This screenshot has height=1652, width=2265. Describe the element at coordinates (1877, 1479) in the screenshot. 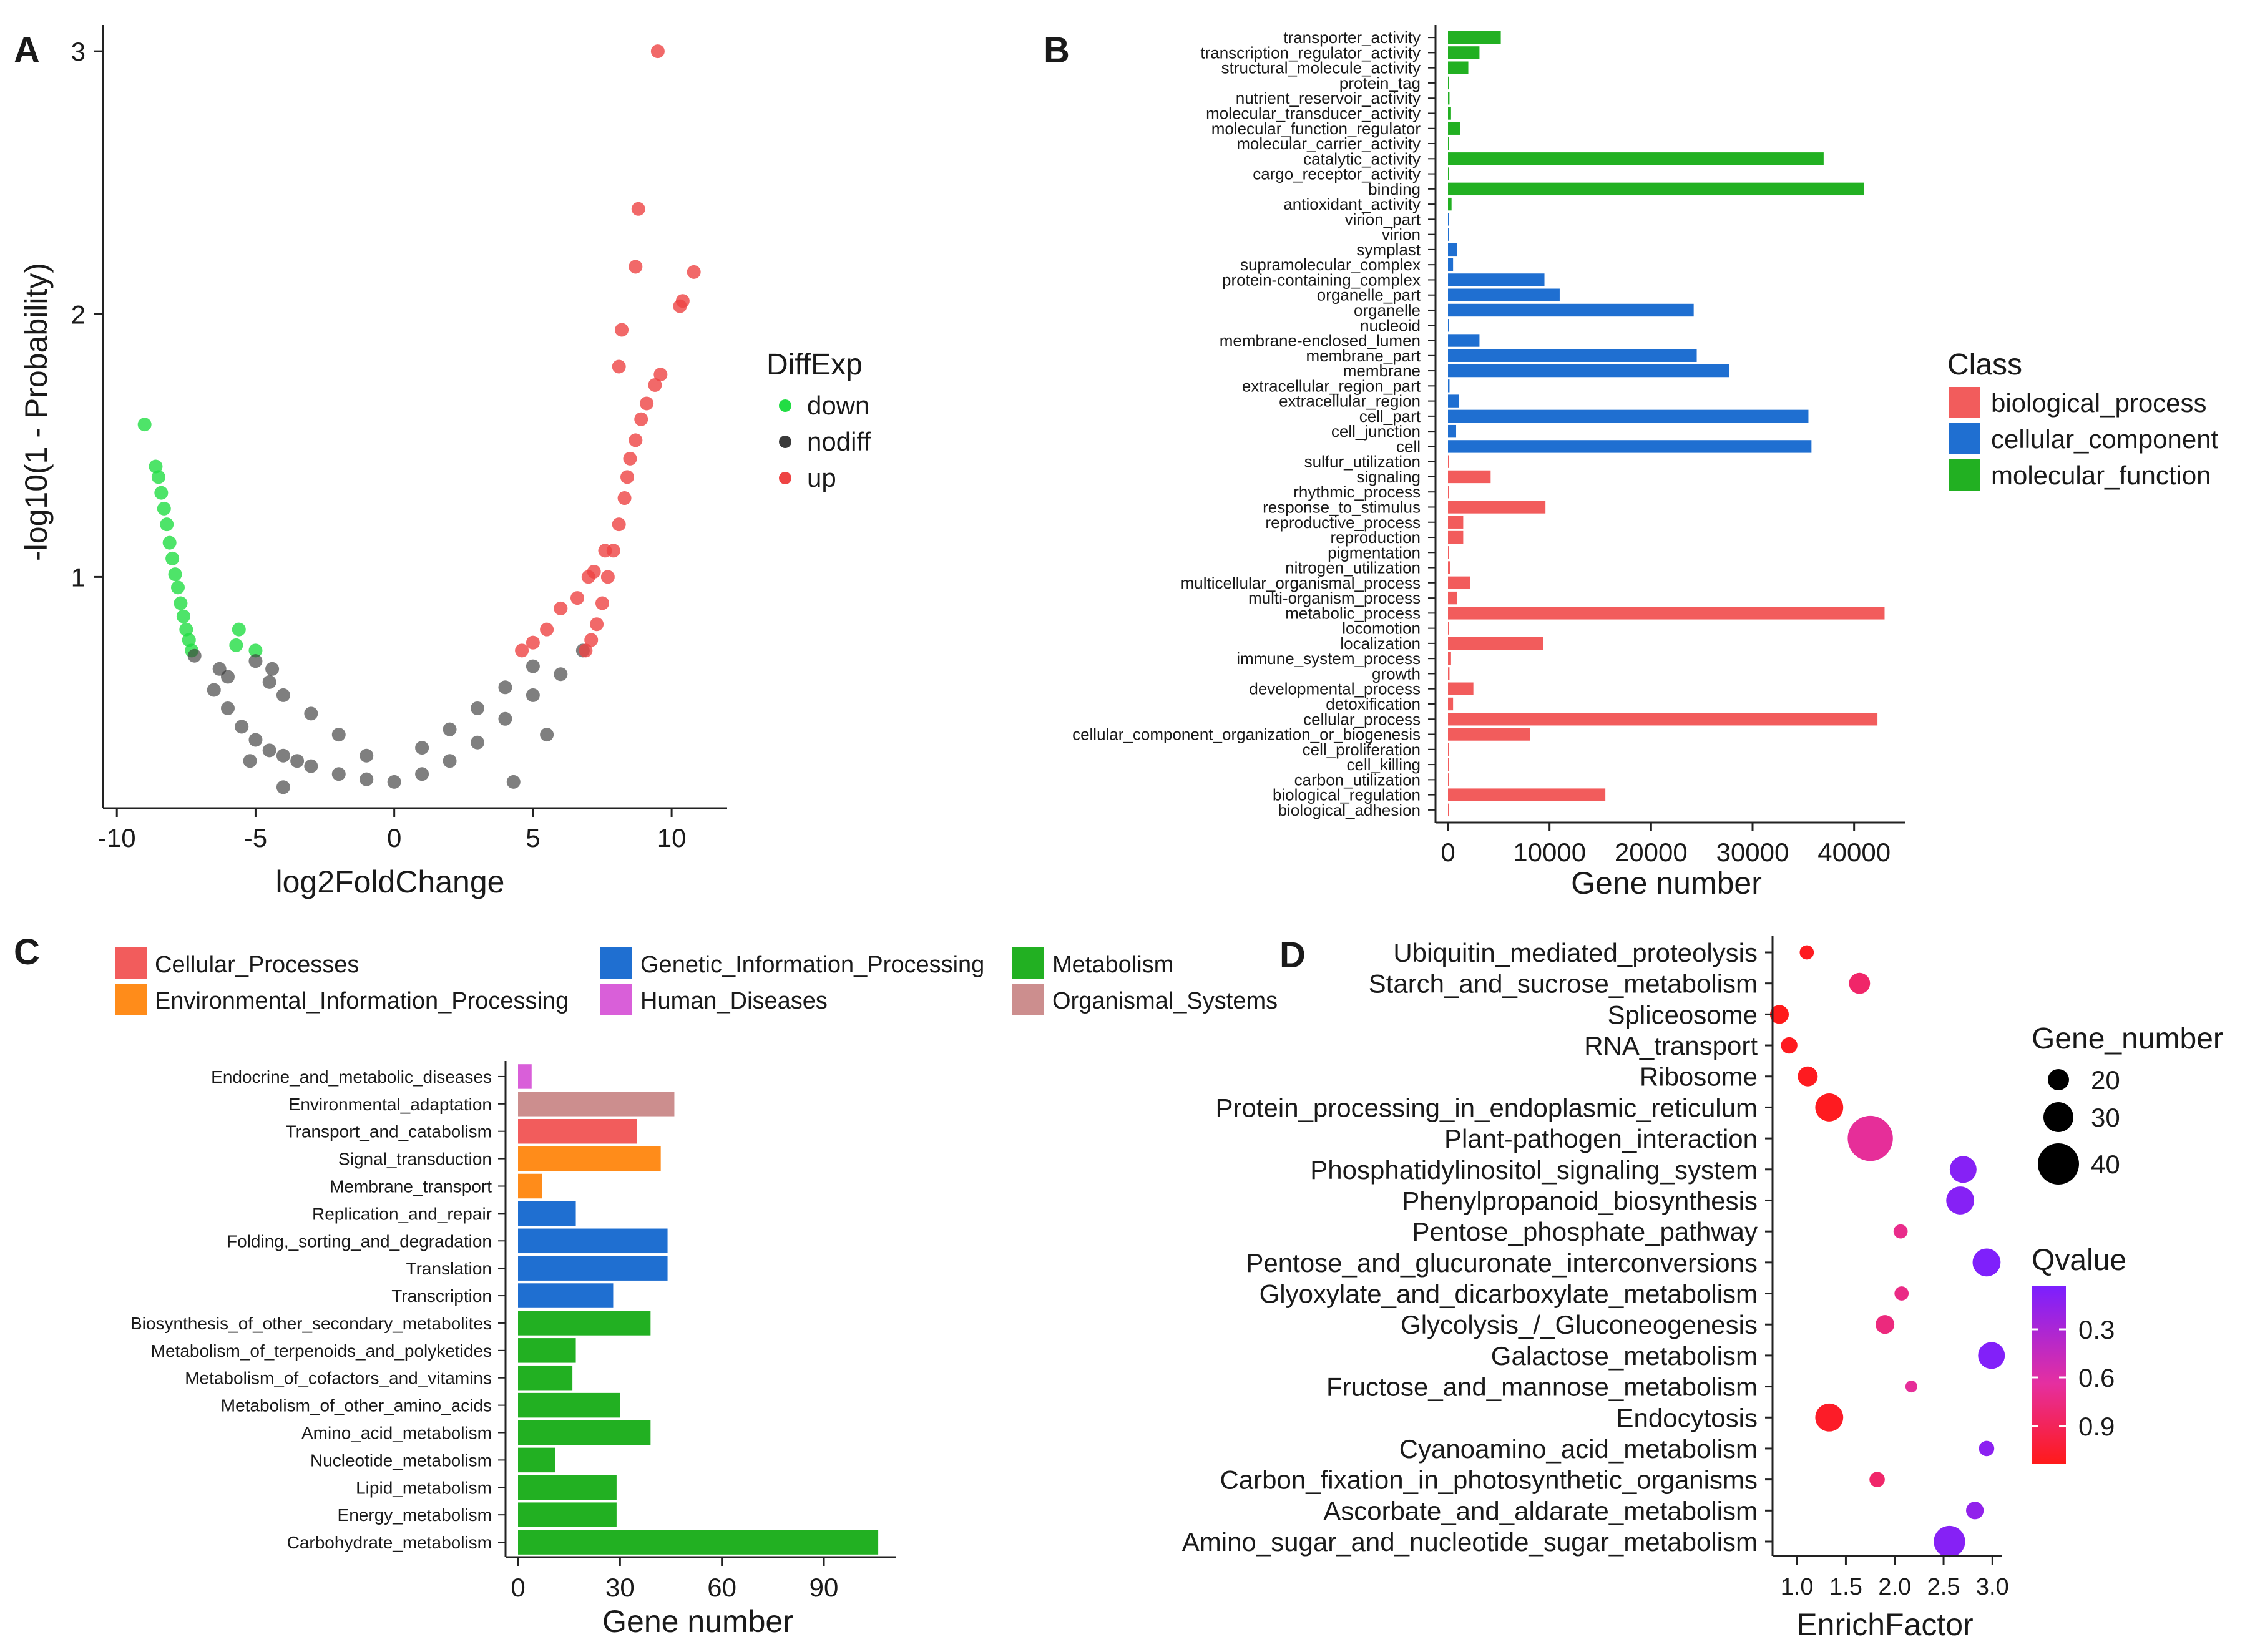

I see `d-point-Carbon_fixation_in_photosynthetic_organisms` at that location.